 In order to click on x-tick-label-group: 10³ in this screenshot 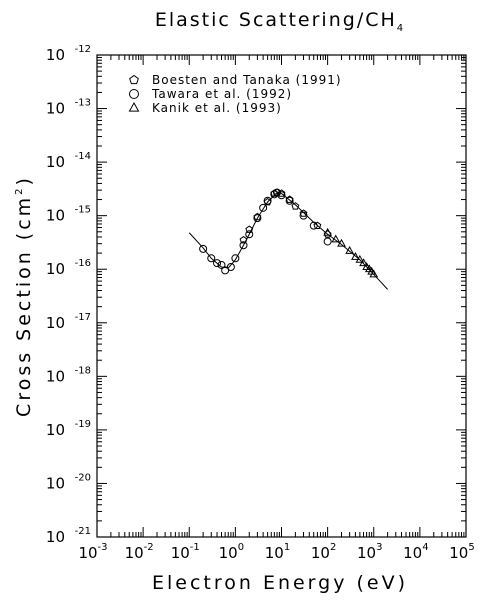, I will do `click(369, 552)`.